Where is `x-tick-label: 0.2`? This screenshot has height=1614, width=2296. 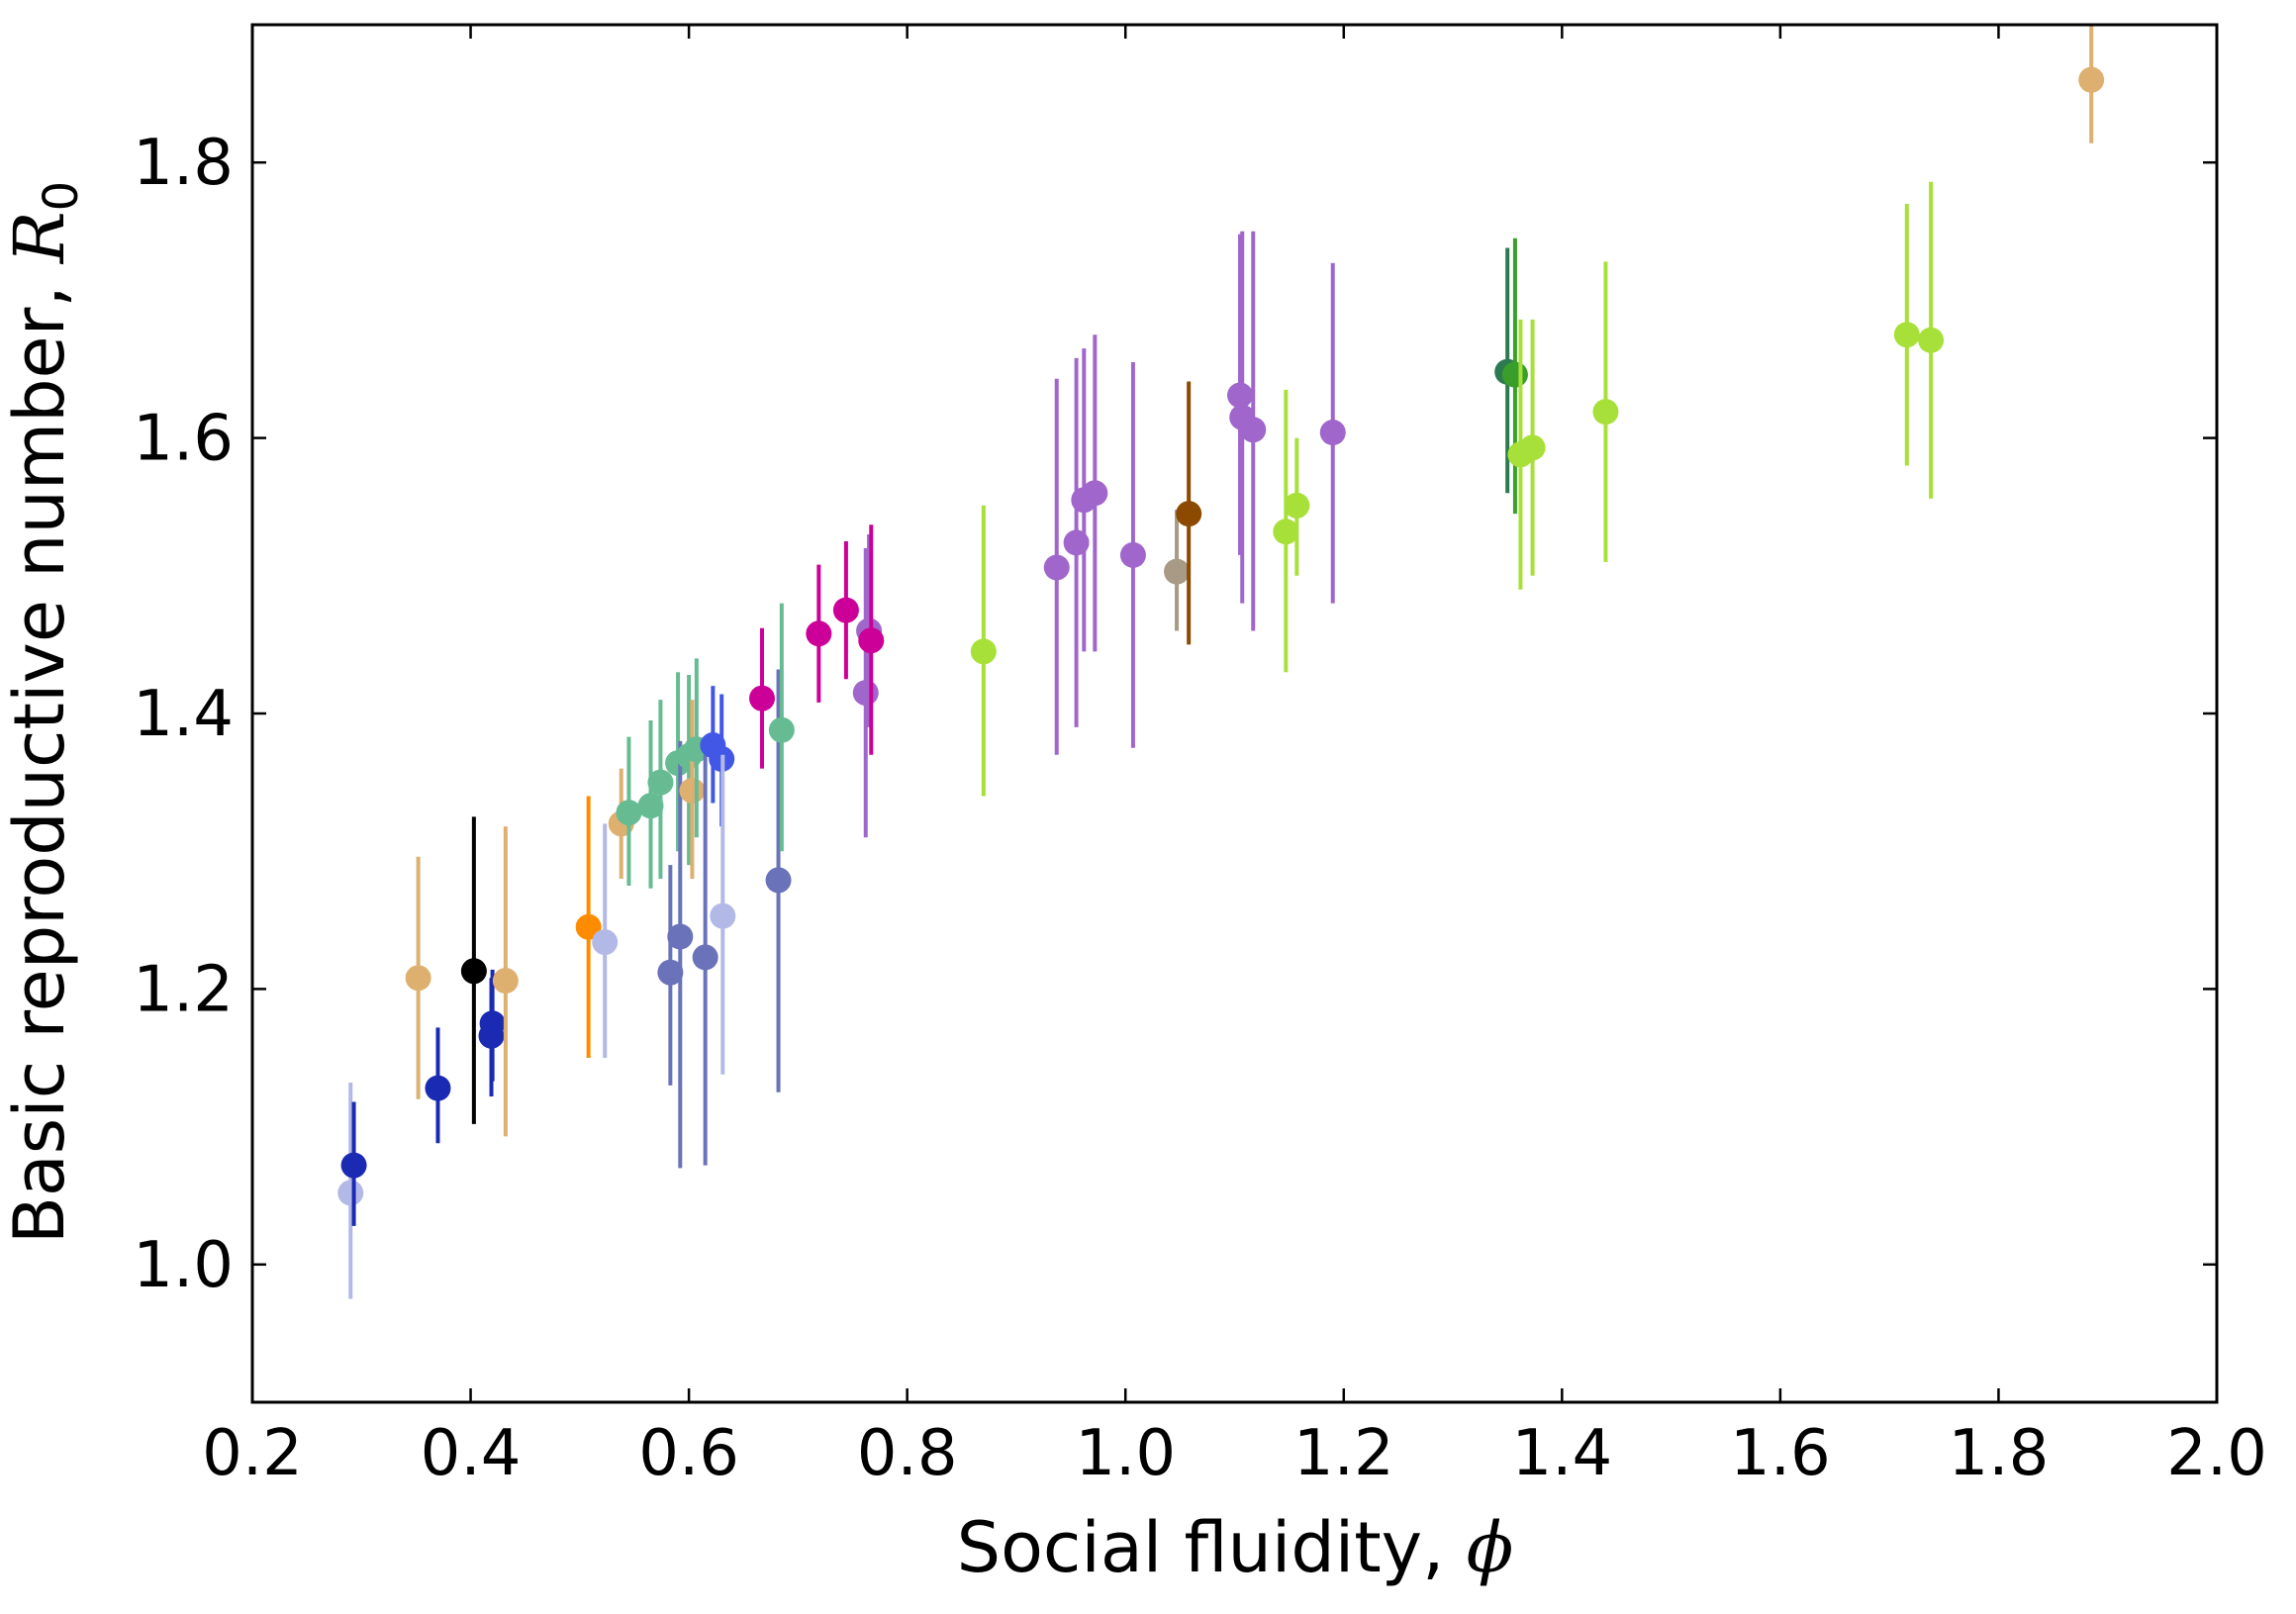 x-tick-label: 0.2 is located at coordinates (252, 1453).